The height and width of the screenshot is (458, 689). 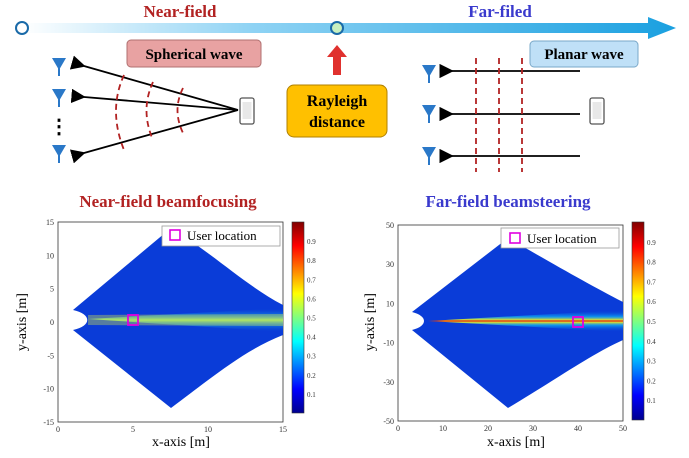 I want to click on ellipsis: ⋮, so click(x=59, y=127).